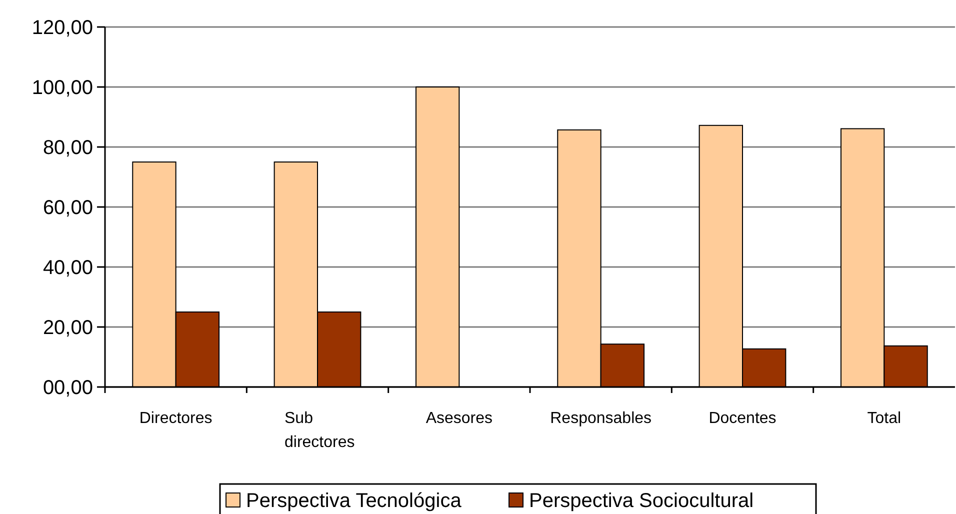  Describe the element at coordinates (459, 418) in the screenshot. I see `x-tick-label: Asesores` at that location.